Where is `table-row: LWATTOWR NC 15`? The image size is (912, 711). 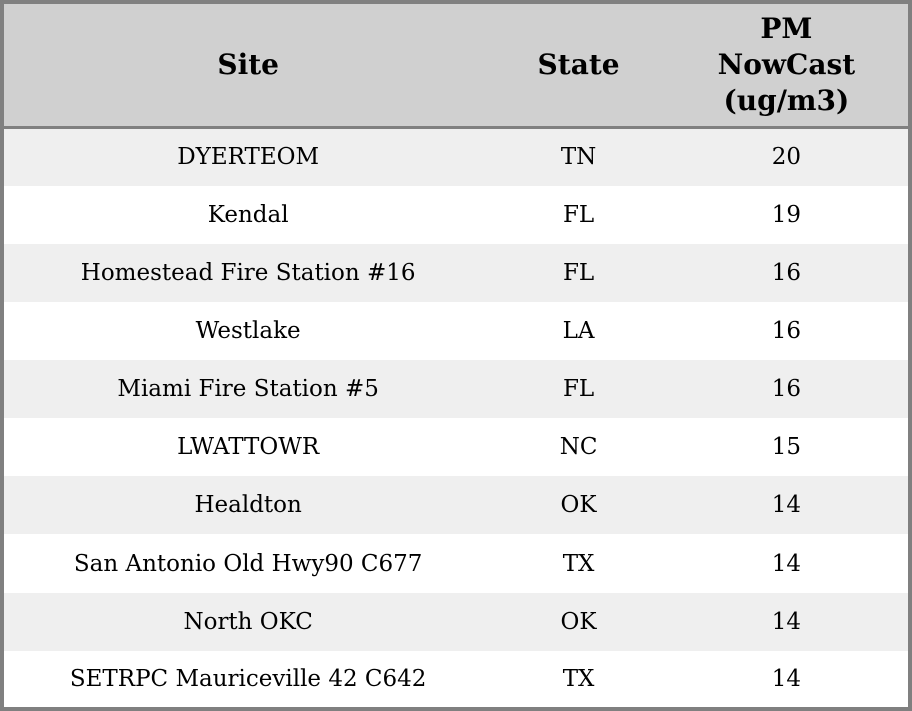 table-row: LWATTOWR NC 15 is located at coordinates (456, 447).